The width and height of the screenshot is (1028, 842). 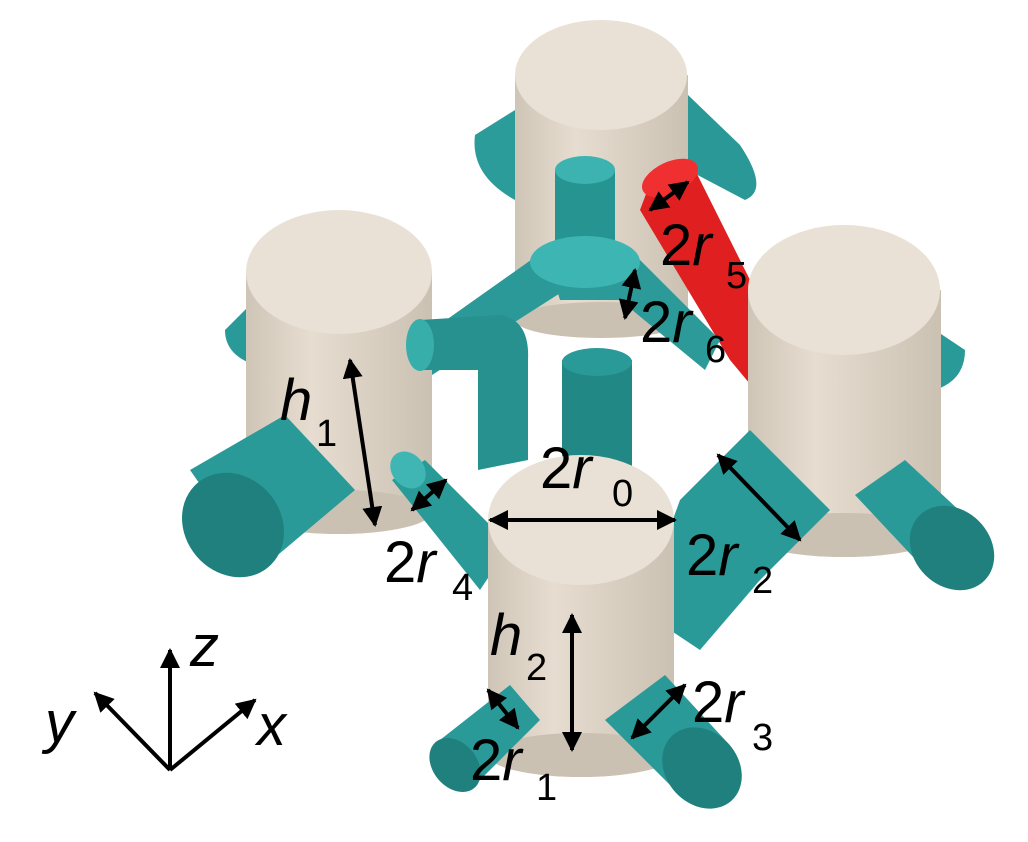 I want to click on label-r0: 2r 0, so click(x=586, y=475).